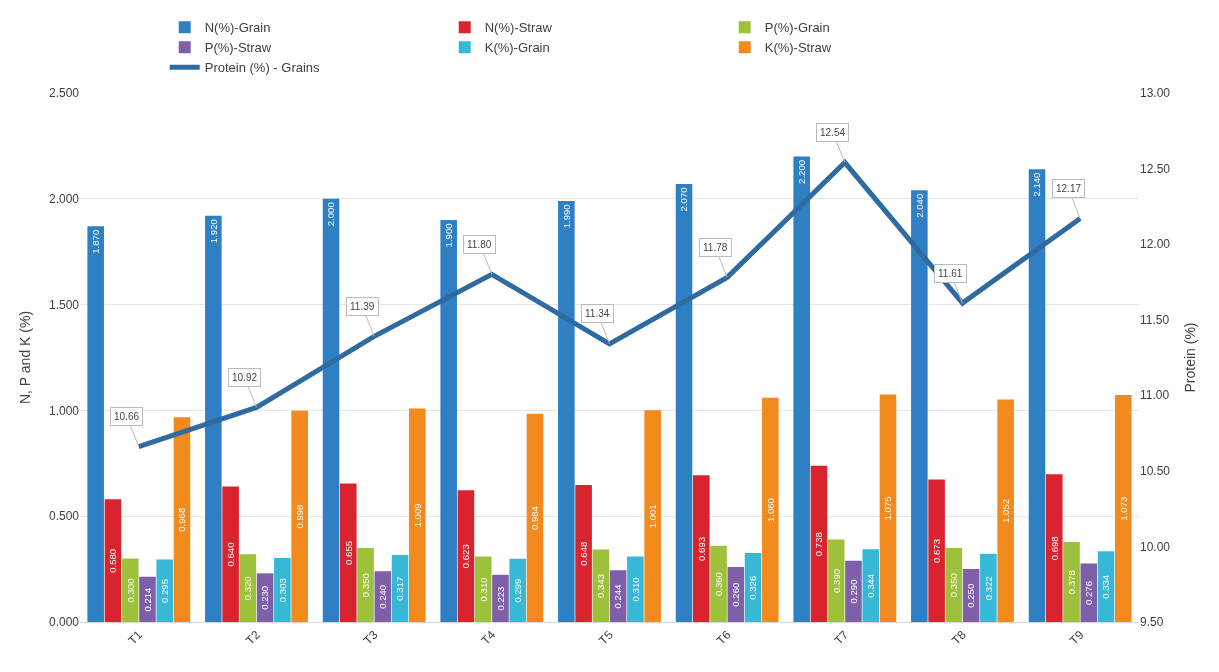 The image size is (1219, 672). What do you see at coordinates (237, 28) in the screenshot?
I see `legend-label: N(%)-Grain` at bounding box center [237, 28].